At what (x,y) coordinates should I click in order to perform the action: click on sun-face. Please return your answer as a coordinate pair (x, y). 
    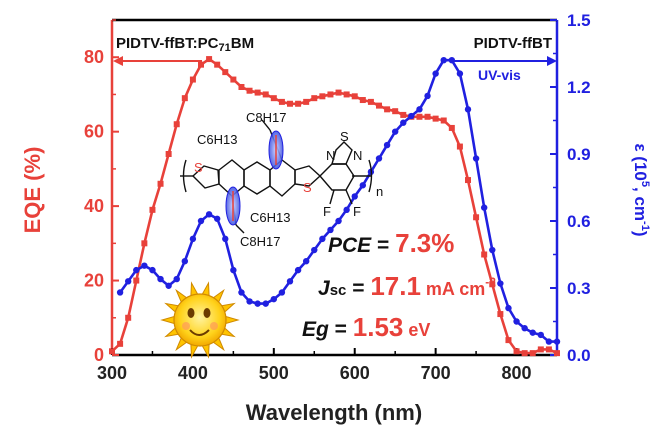
    Looking at the image, I should click on (200, 320).